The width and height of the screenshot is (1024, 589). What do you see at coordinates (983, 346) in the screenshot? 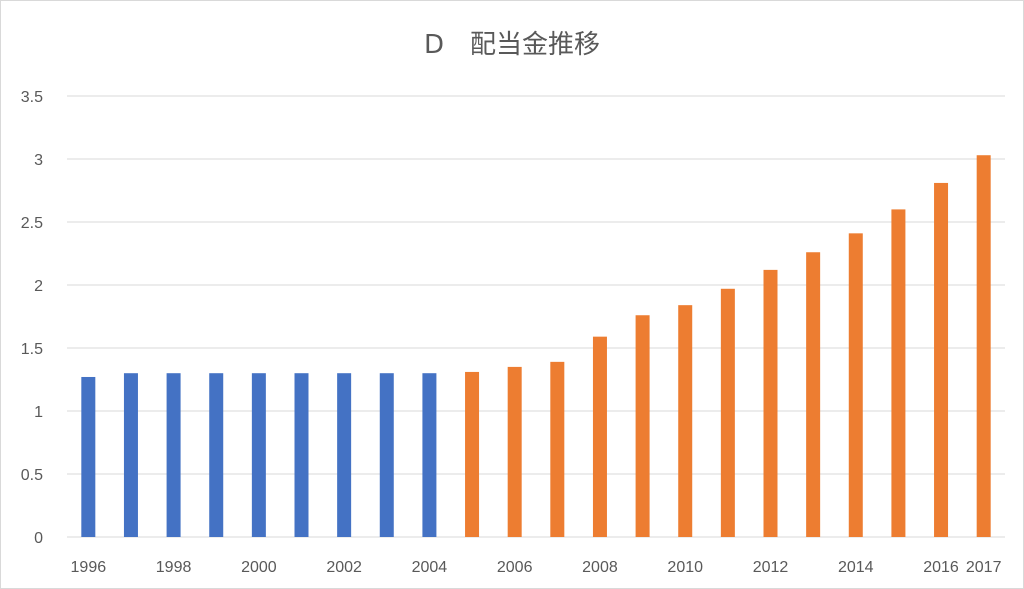
I see `bar-2017` at bounding box center [983, 346].